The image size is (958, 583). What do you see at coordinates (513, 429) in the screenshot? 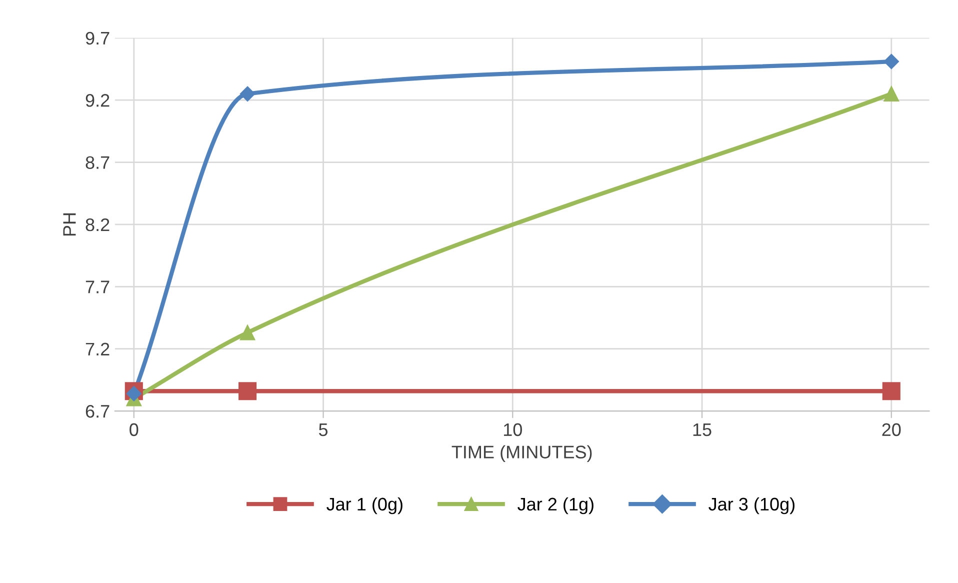
I see `x-tick-label: 10` at bounding box center [513, 429].